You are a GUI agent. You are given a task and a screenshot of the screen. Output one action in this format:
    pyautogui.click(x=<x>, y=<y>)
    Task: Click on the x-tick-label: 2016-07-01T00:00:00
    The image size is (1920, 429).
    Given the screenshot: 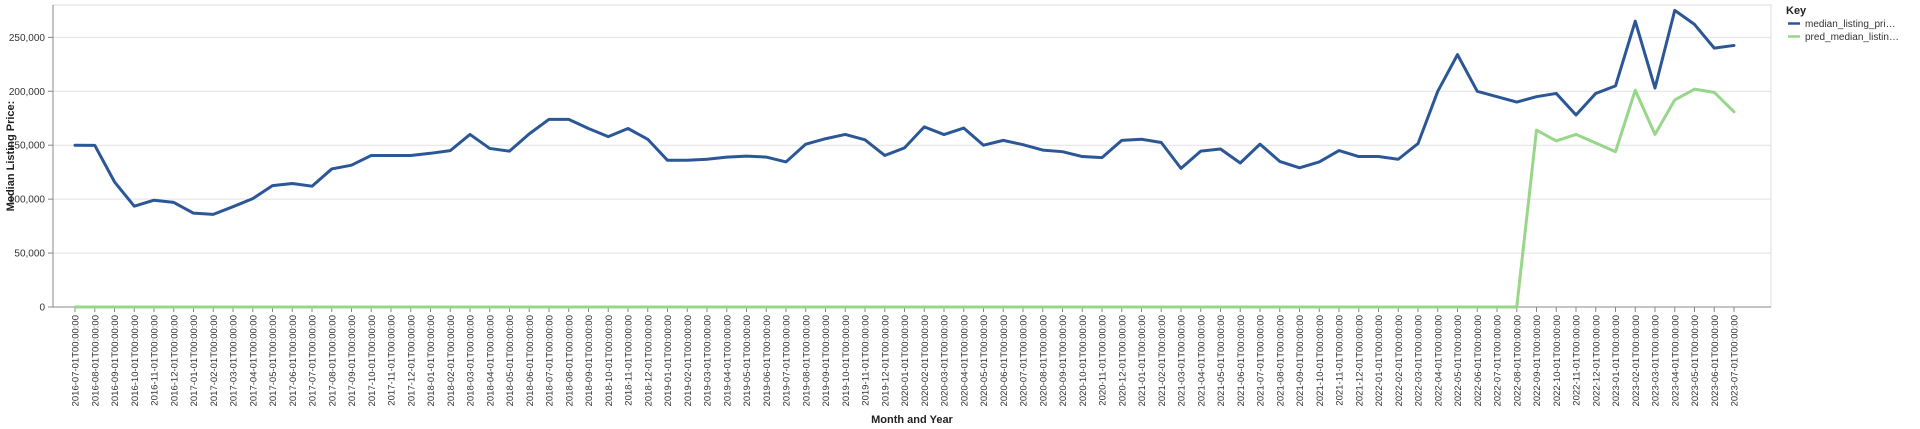 What is the action you would take?
    pyautogui.click(x=76, y=360)
    